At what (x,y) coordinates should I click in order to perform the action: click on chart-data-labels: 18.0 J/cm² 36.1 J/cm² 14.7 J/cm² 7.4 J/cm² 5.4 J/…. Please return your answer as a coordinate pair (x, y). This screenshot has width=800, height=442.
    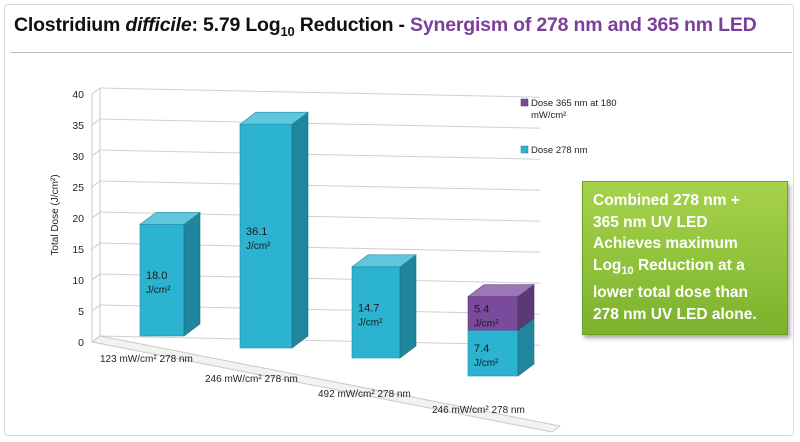
    Looking at the image, I should click on (322, 297).